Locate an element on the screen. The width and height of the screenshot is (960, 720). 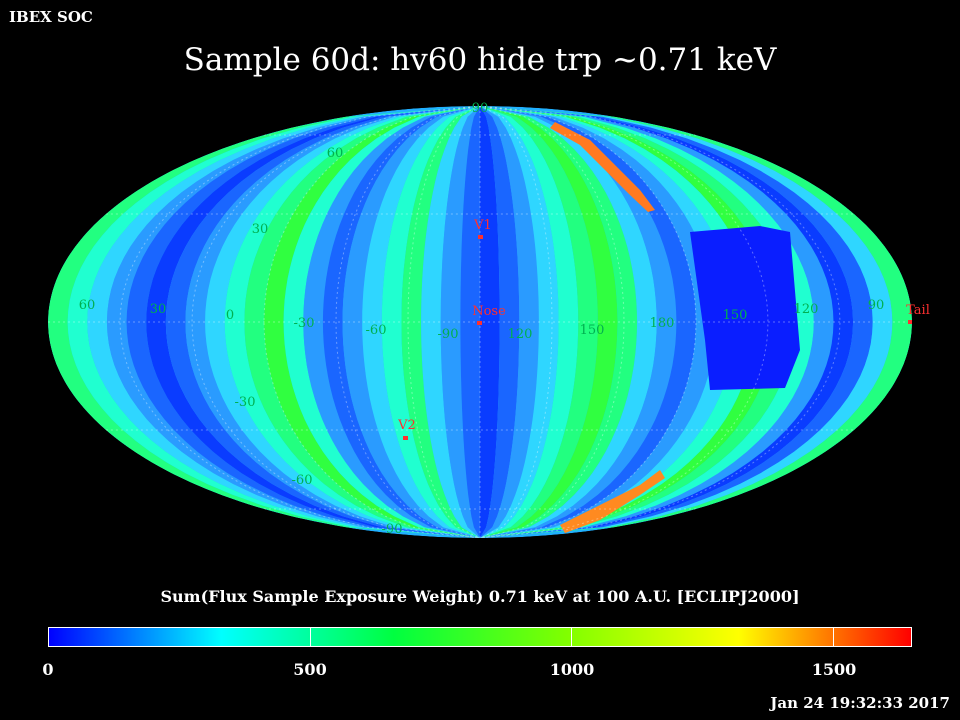
header-label: IBEX SOC is located at coordinates (51, 17).